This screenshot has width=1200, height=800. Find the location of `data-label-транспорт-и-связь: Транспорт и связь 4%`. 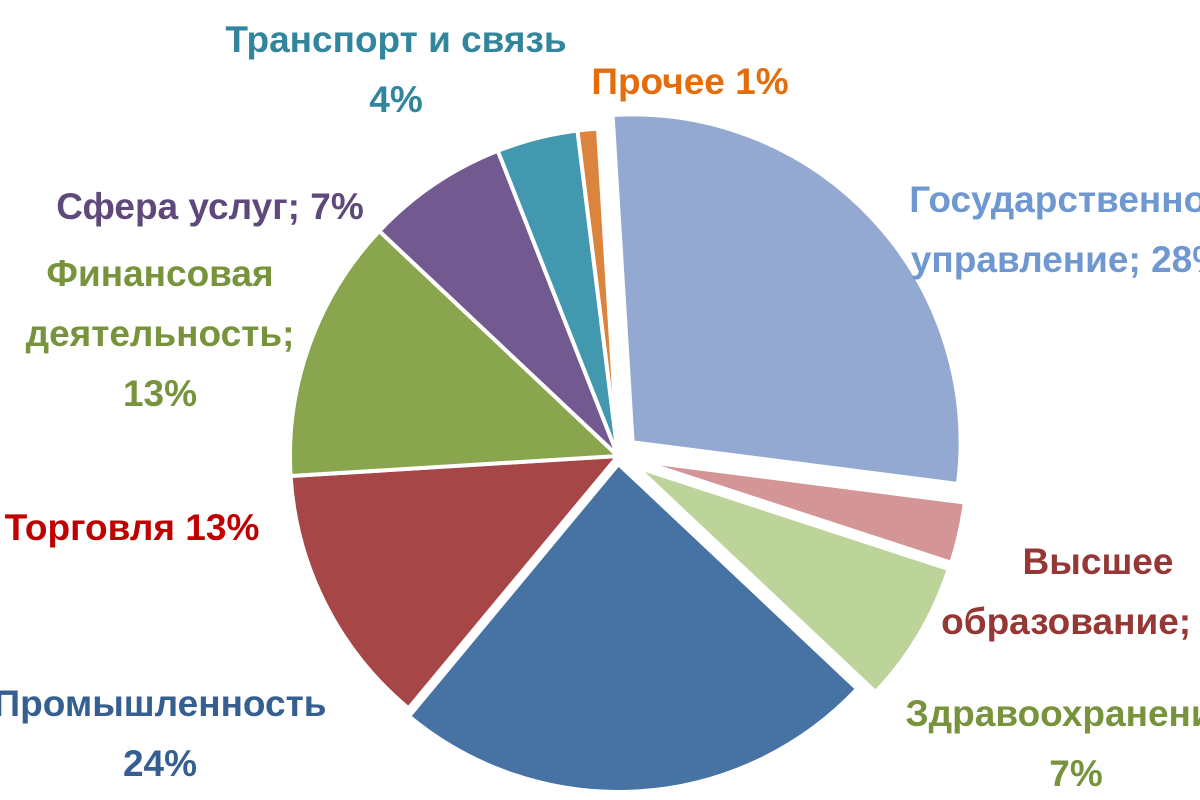

data-label-транспорт-и-связь: Транспорт и связь 4% is located at coordinates (395, 69).